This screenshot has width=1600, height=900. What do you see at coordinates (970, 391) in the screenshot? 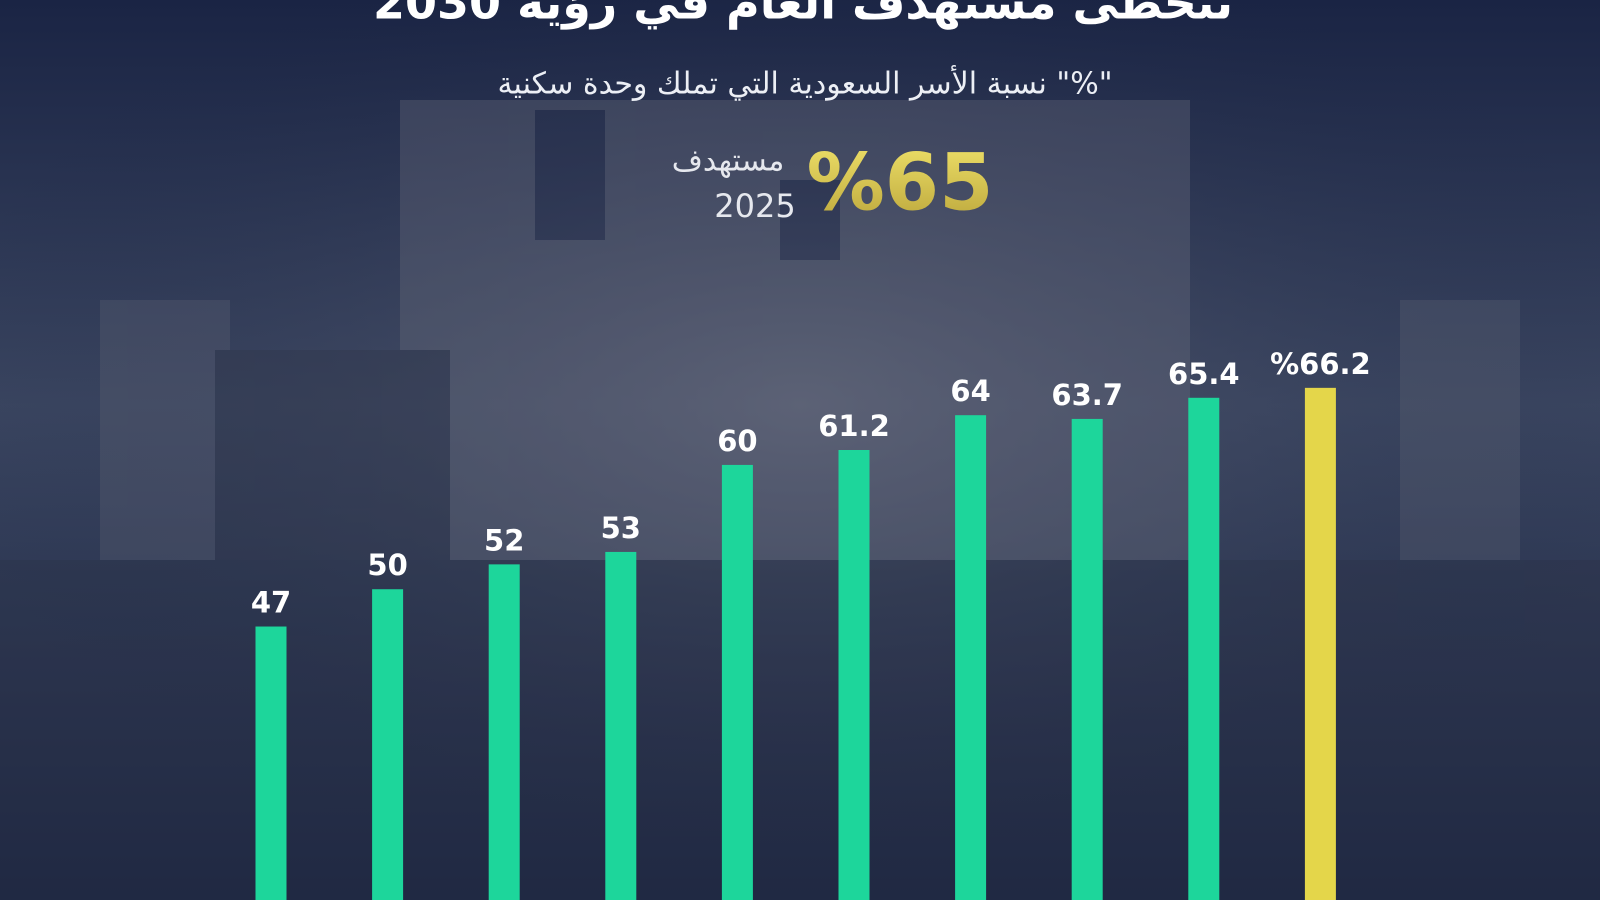
I see `value-label: 64` at bounding box center [970, 391].